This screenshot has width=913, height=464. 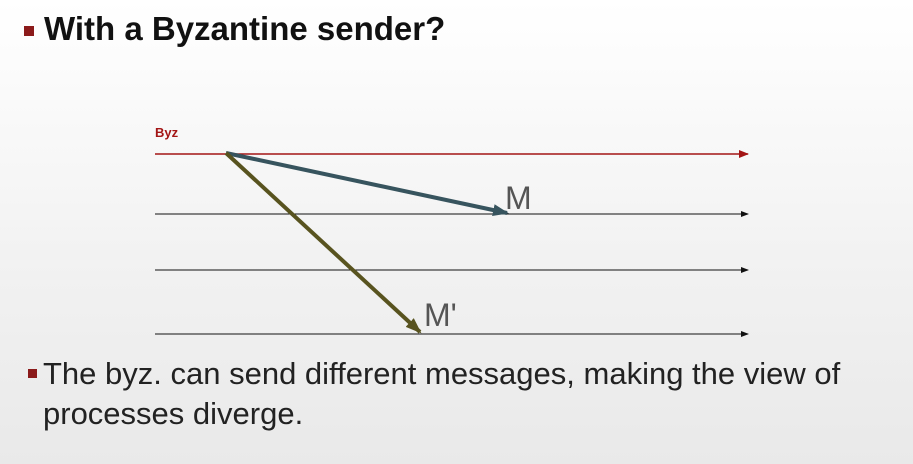 What do you see at coordinates (245, 28) in the screenshot?
I see `slide-title: With a Byzantine sender?` at bounding box center [245, 28].